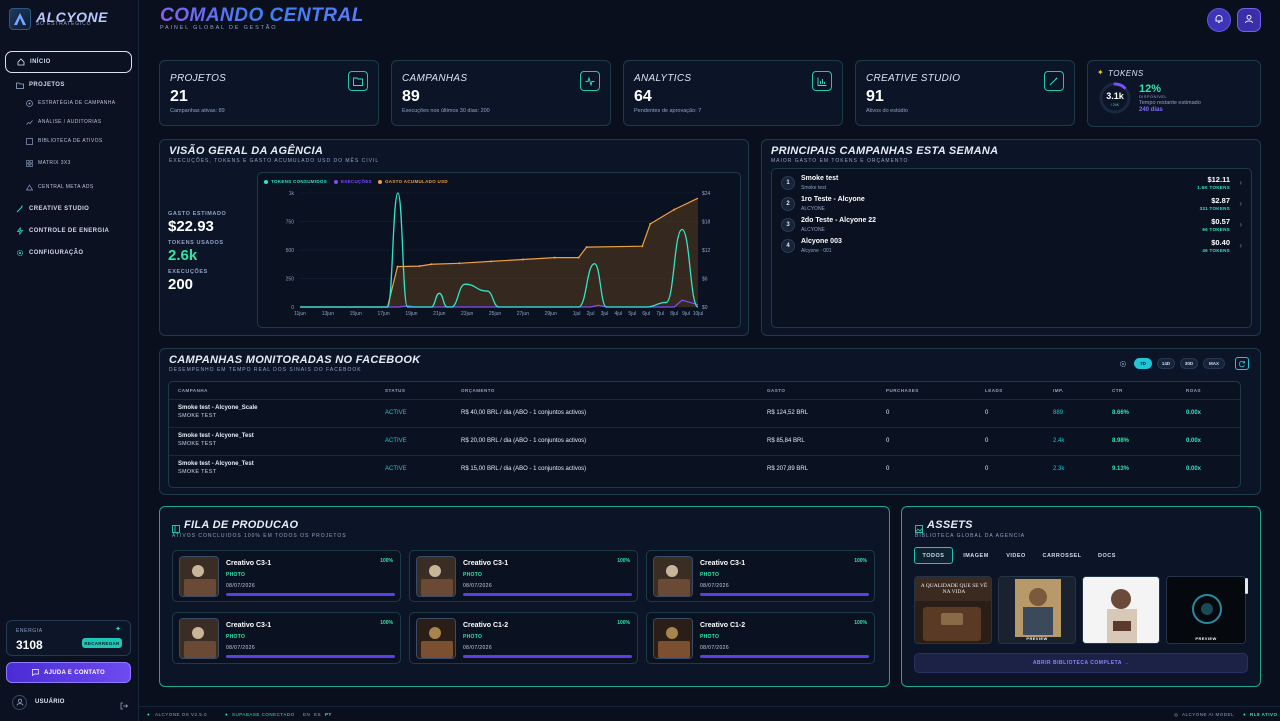  What do you see at coordinates (499, 252) in the screenshot?
I see `spend-area` at bounding box center [499, 252].